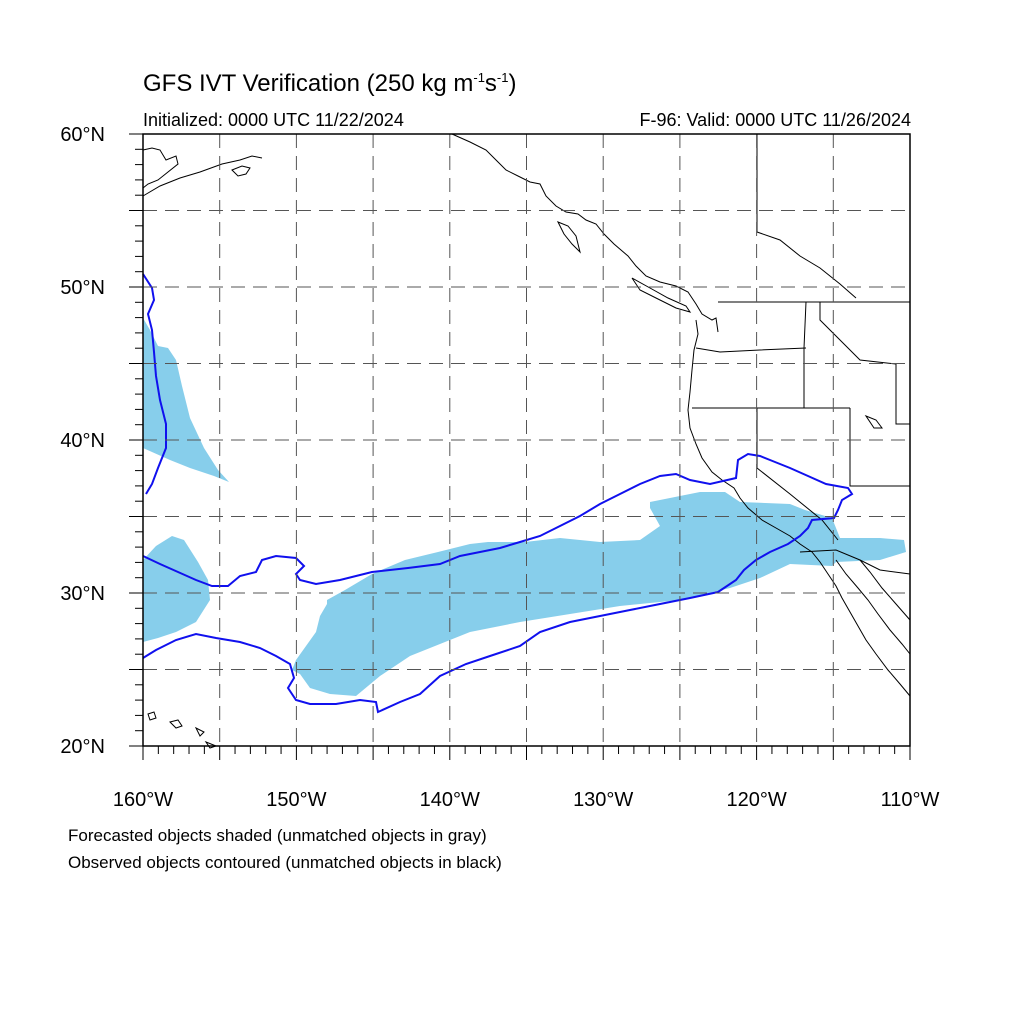  I want to click on lat-label: 60°N, so click(82, 135).